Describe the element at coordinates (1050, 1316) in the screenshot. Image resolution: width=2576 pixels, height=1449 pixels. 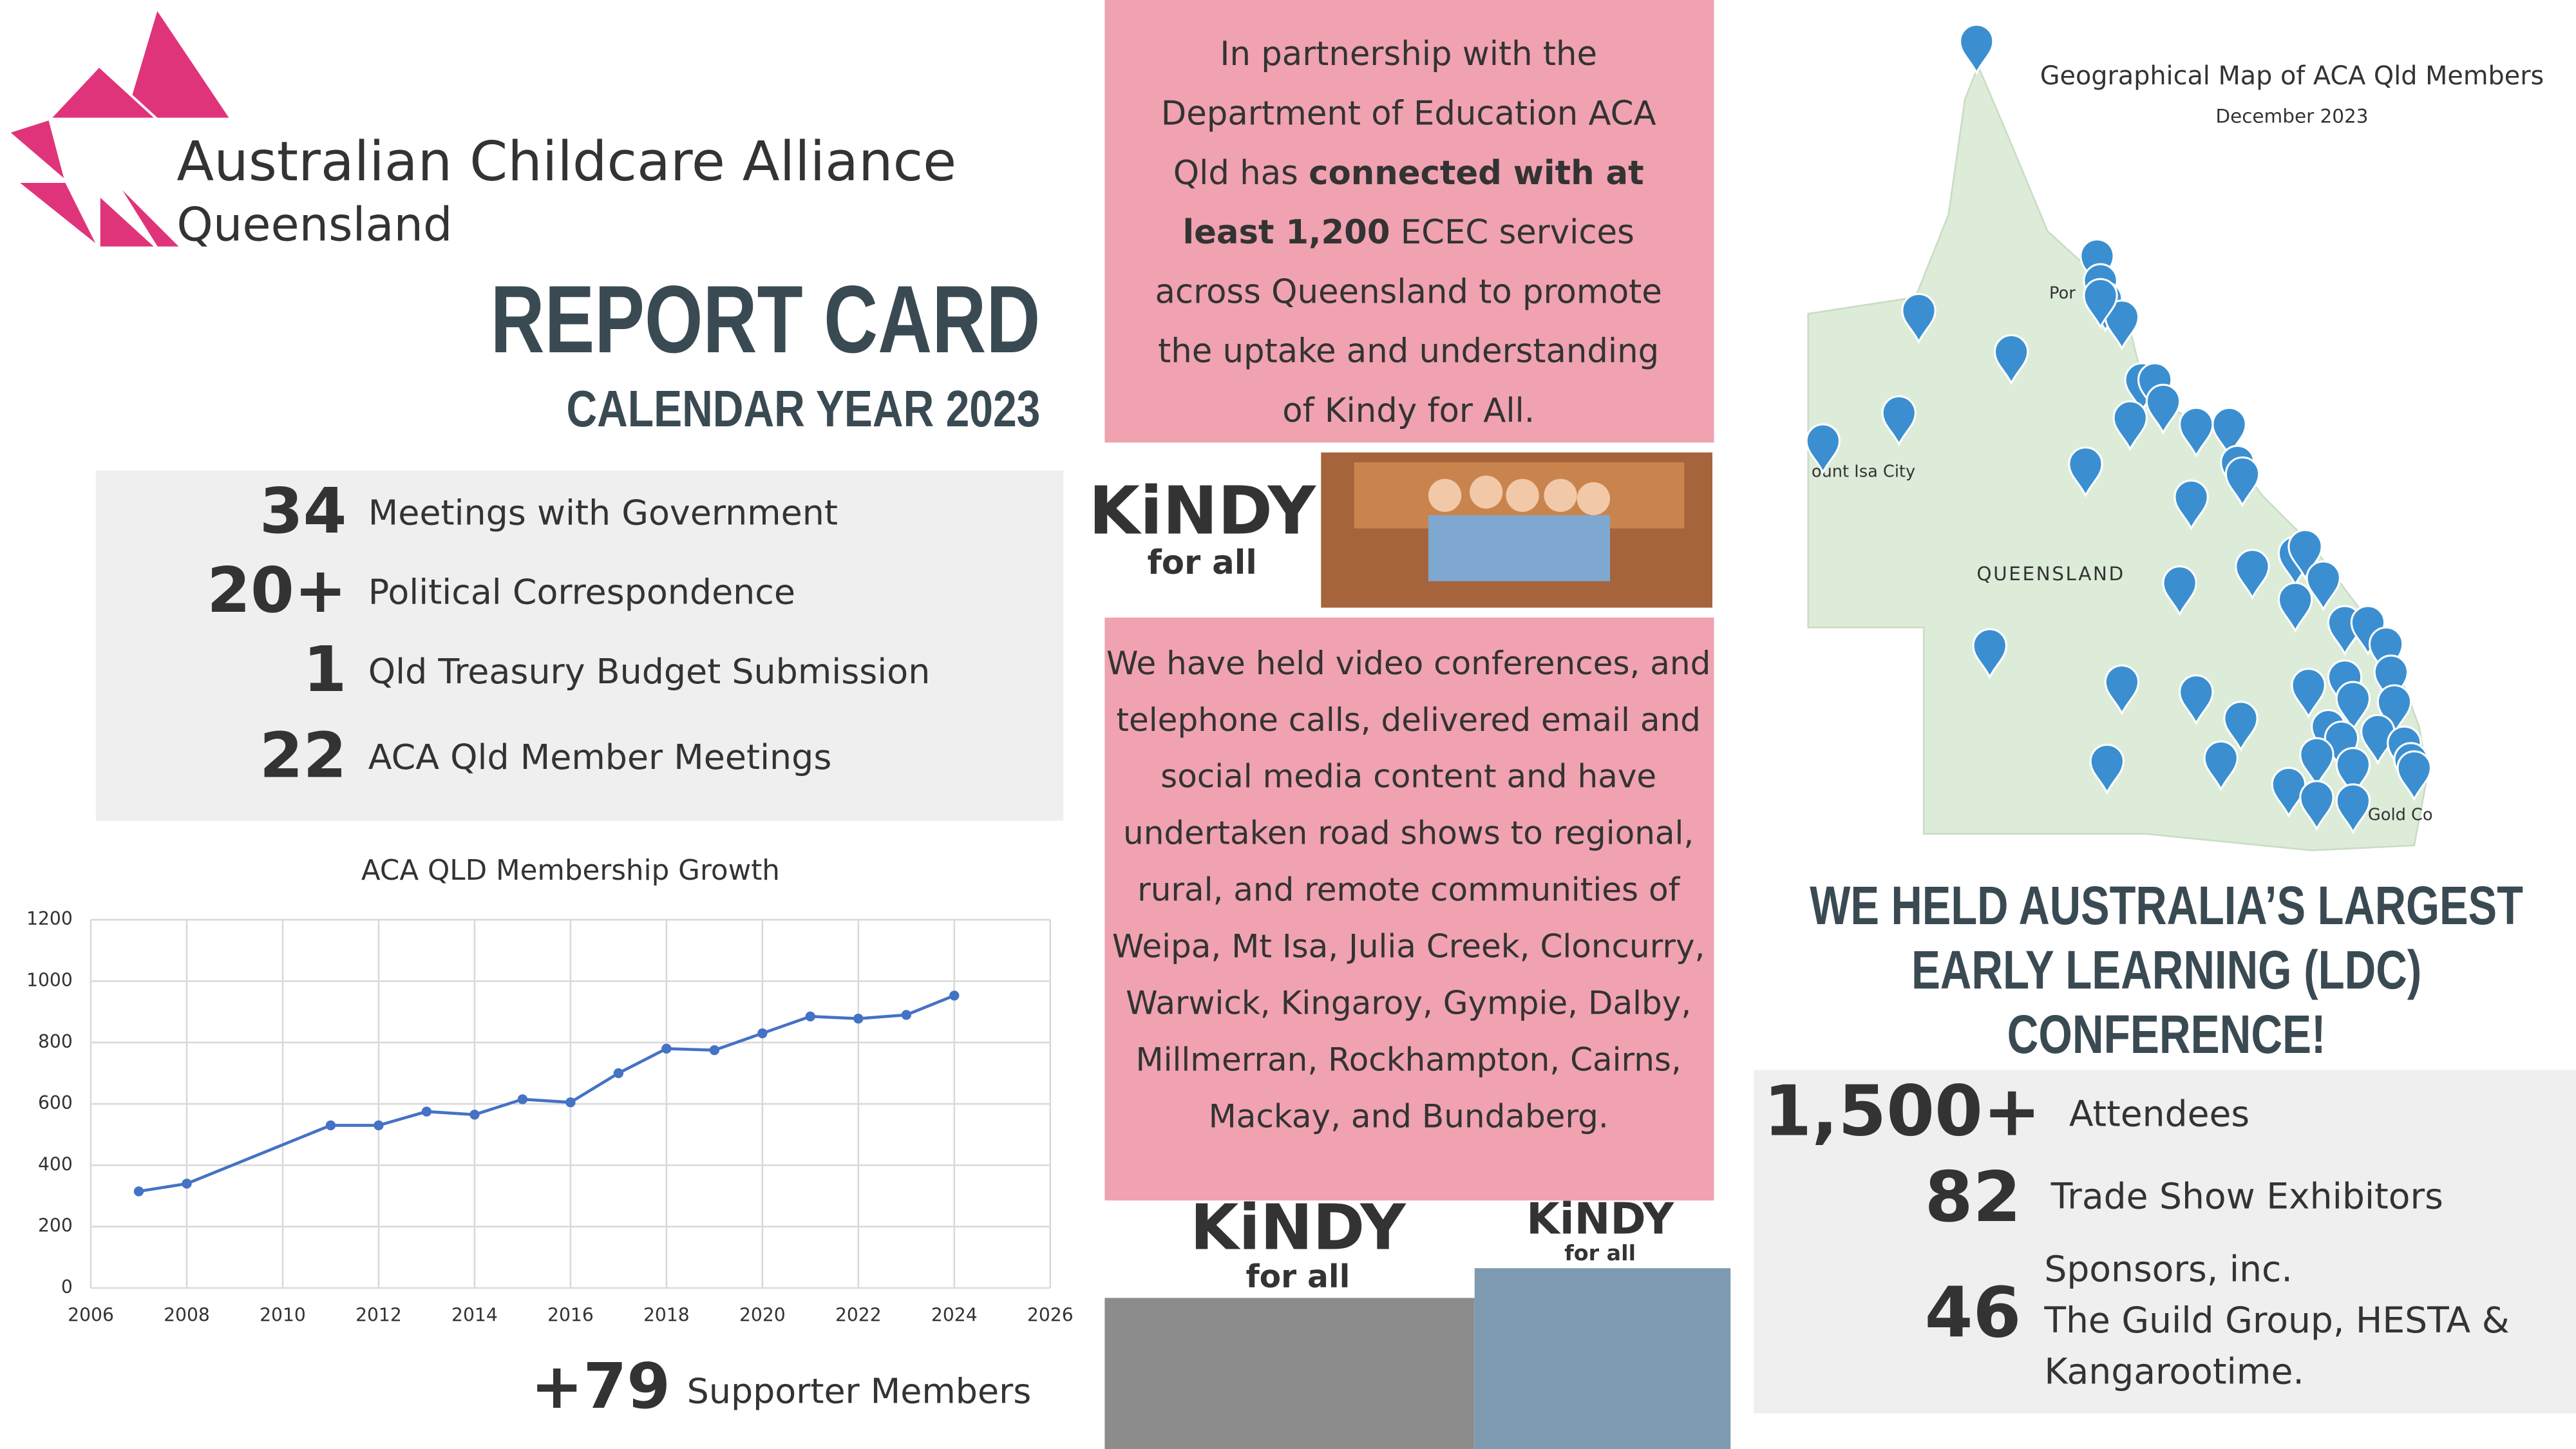
I see `x-tick-label: 2026` at that location.